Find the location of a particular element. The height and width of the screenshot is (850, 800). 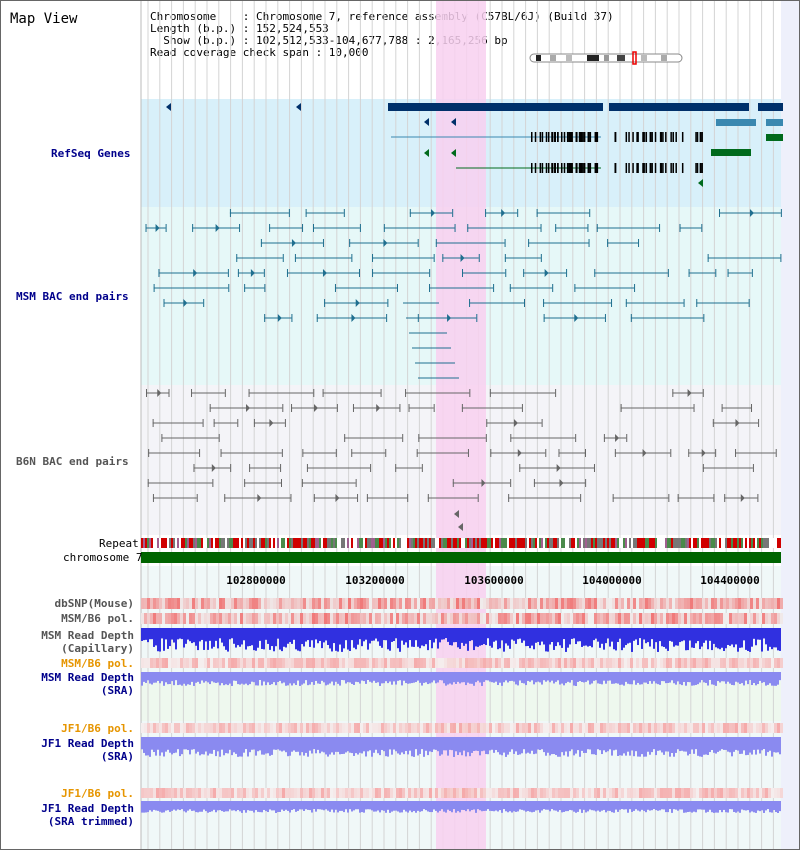

track-label-msm-b6-pol-sra: MSM/B6 pol. is located at coordinates (97, 663).